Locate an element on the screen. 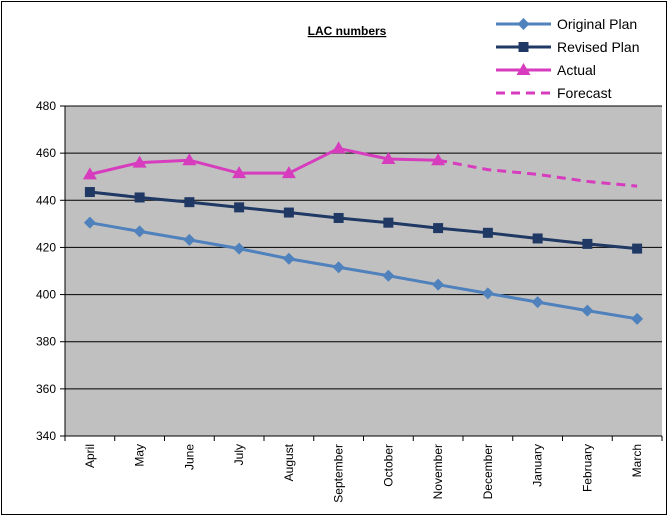 This screenshot has height=519, width=669. series-line-revised-plan is located at coordinates (363, 220).